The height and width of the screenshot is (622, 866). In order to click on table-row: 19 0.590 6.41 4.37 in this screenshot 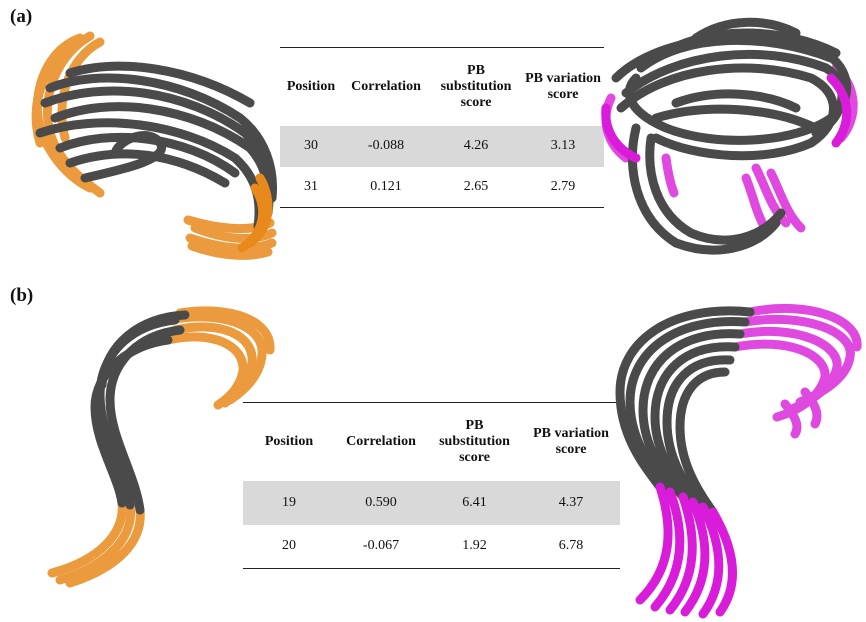, I will do `click(431, 502)`.